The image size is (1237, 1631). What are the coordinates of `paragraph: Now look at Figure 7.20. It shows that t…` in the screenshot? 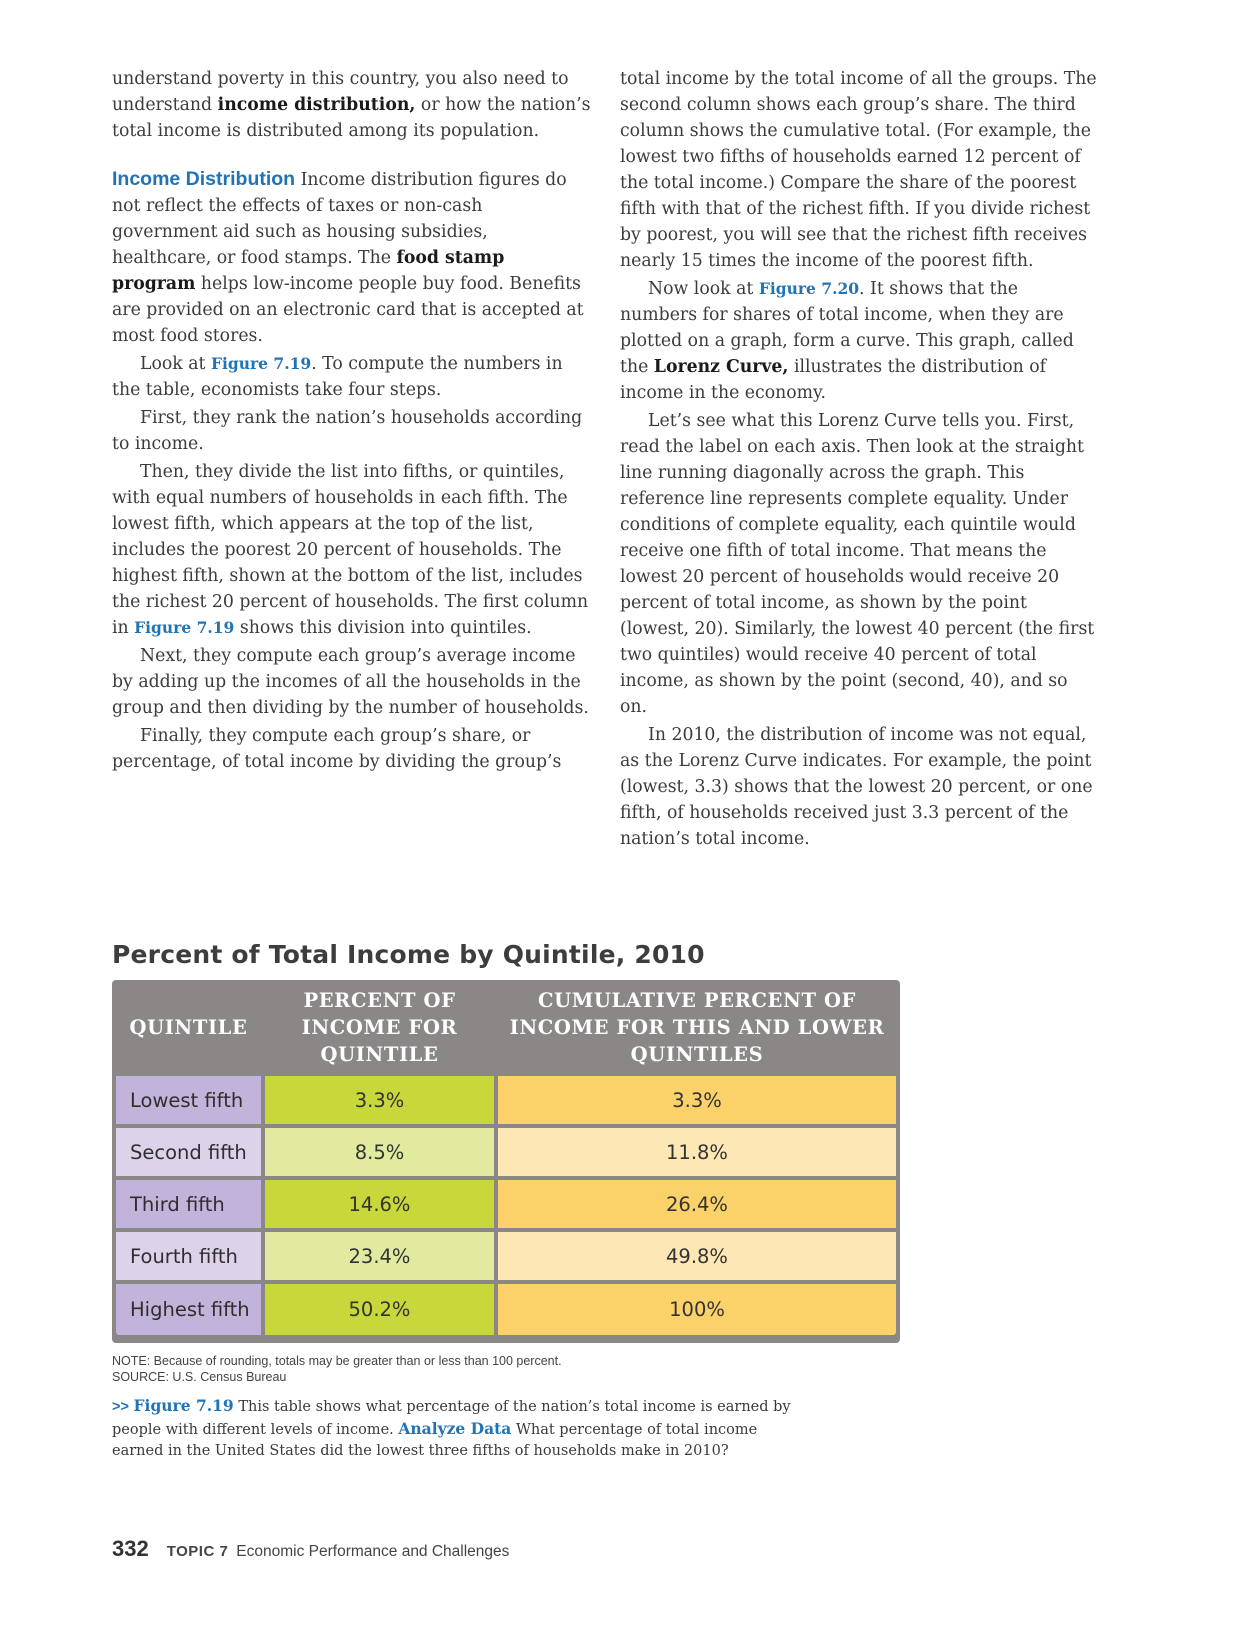 It's located at (847, 341).